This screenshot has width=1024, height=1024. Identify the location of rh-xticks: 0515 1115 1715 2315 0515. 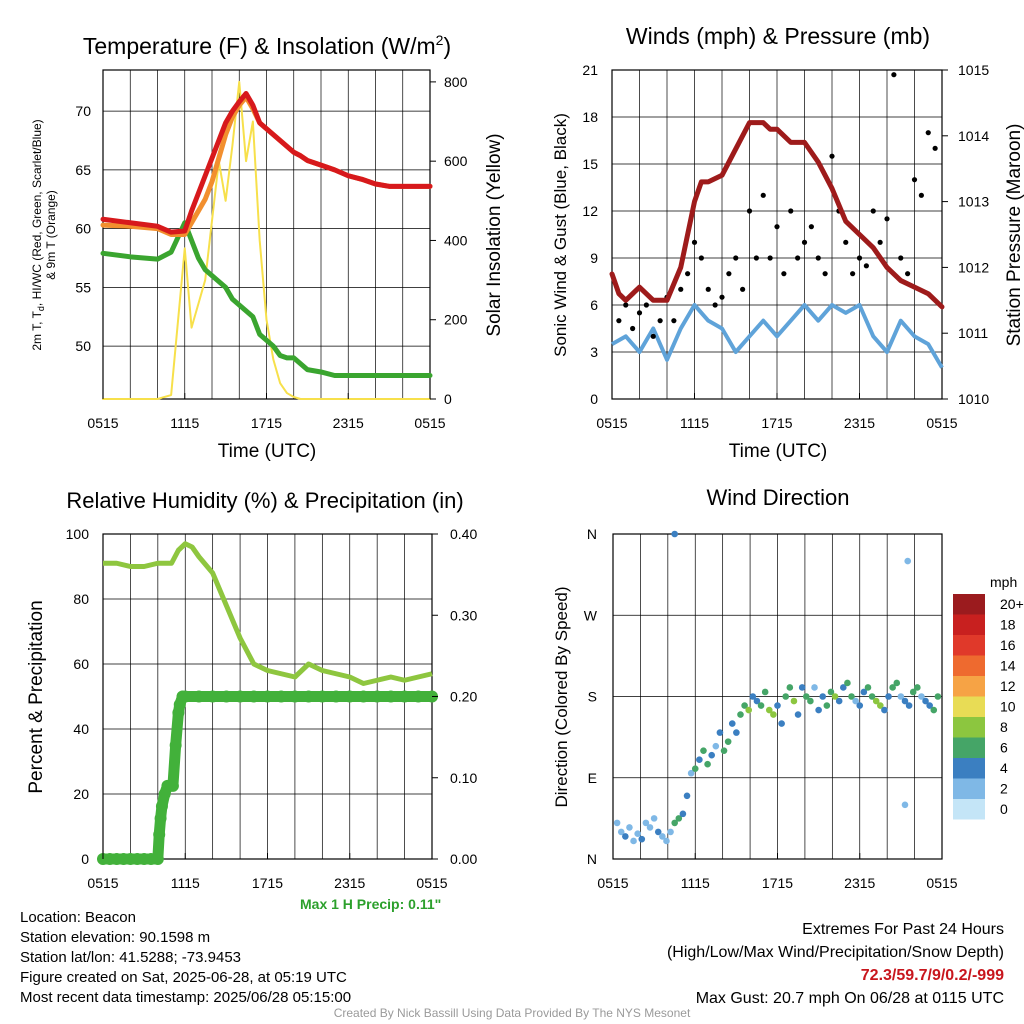
(267, 872).